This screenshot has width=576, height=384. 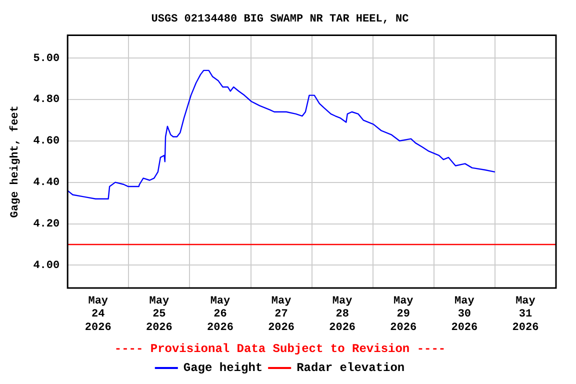 I want to click on x-tick-label: May 24 2026, so click(x=98, y=314).